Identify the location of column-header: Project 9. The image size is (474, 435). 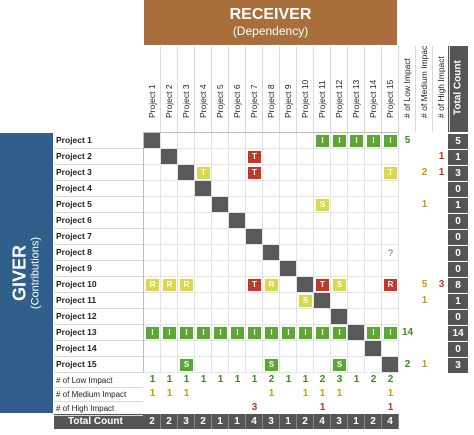
(288, 89).